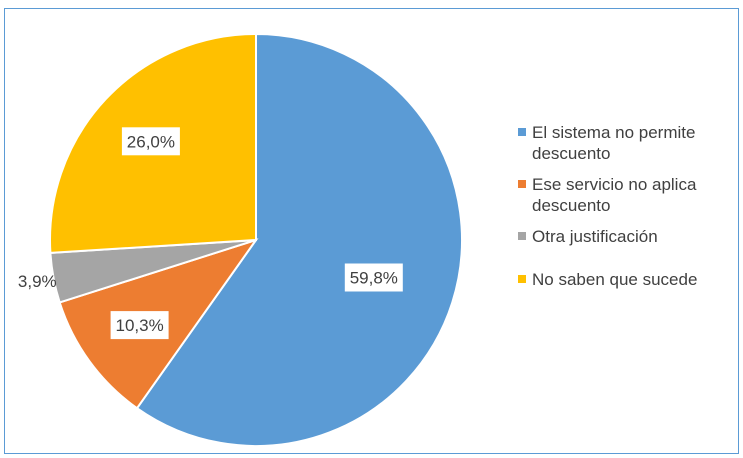  I want to click on data-label-text: 3,9%, so click(37, 281).